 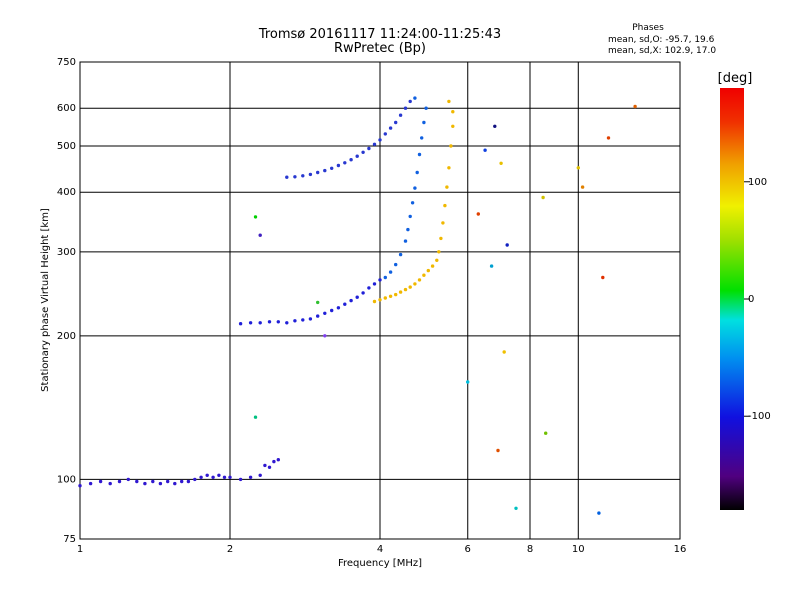 I want to click on x-axis-label: Frequency [MHz], so click(x=380, y=563).